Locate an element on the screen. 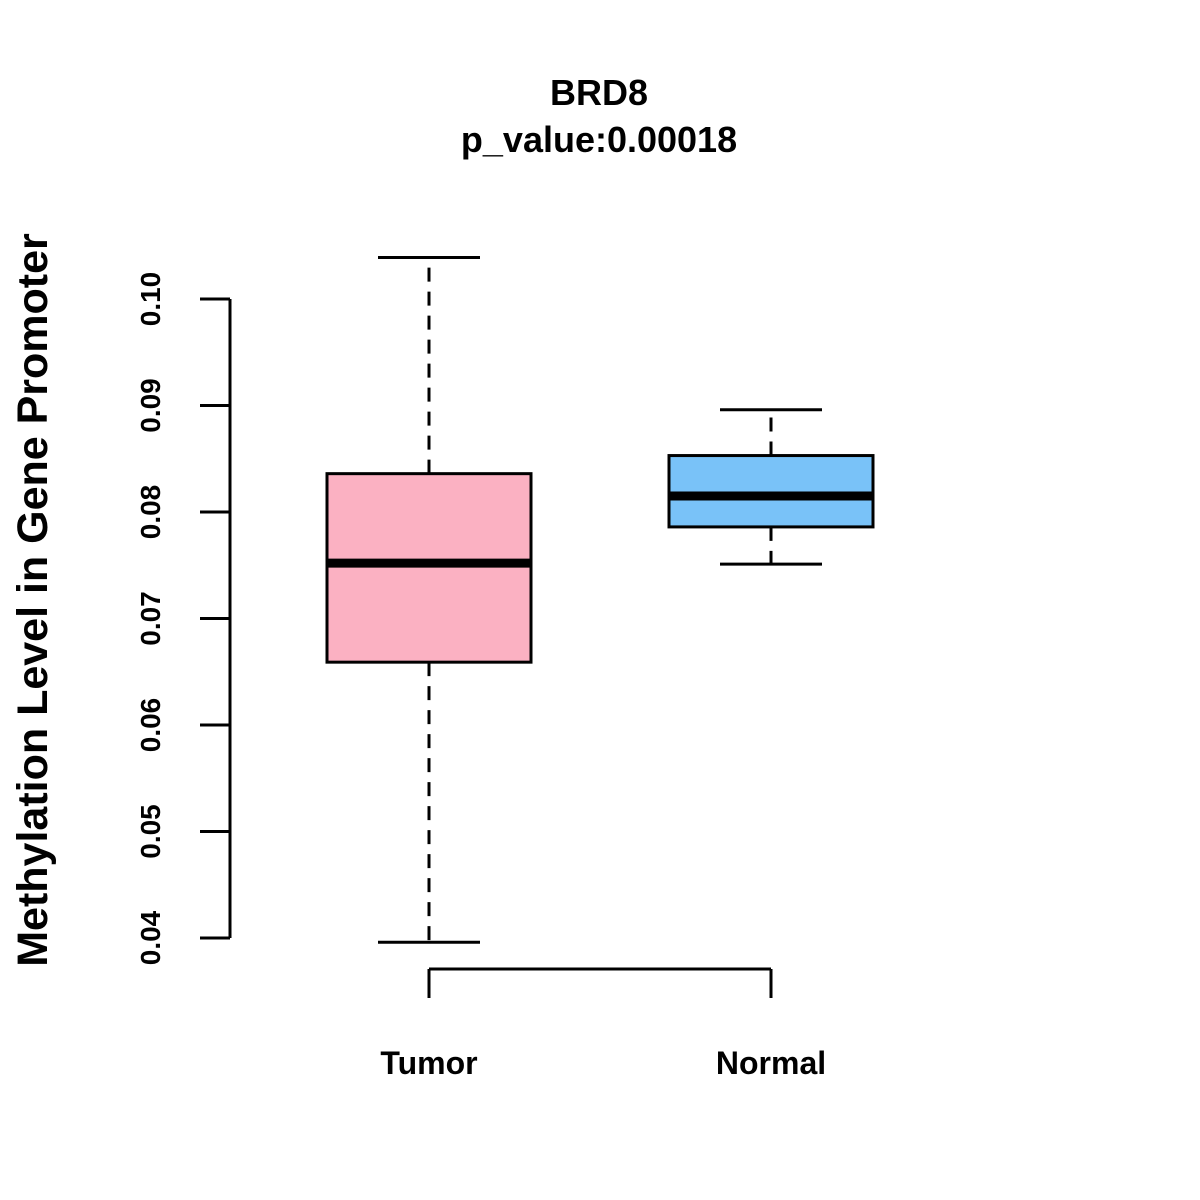 The image size is (1200, 1200). y-axis-label: Methylation Level in Gene Promoter is located at coordinates (33, 600).